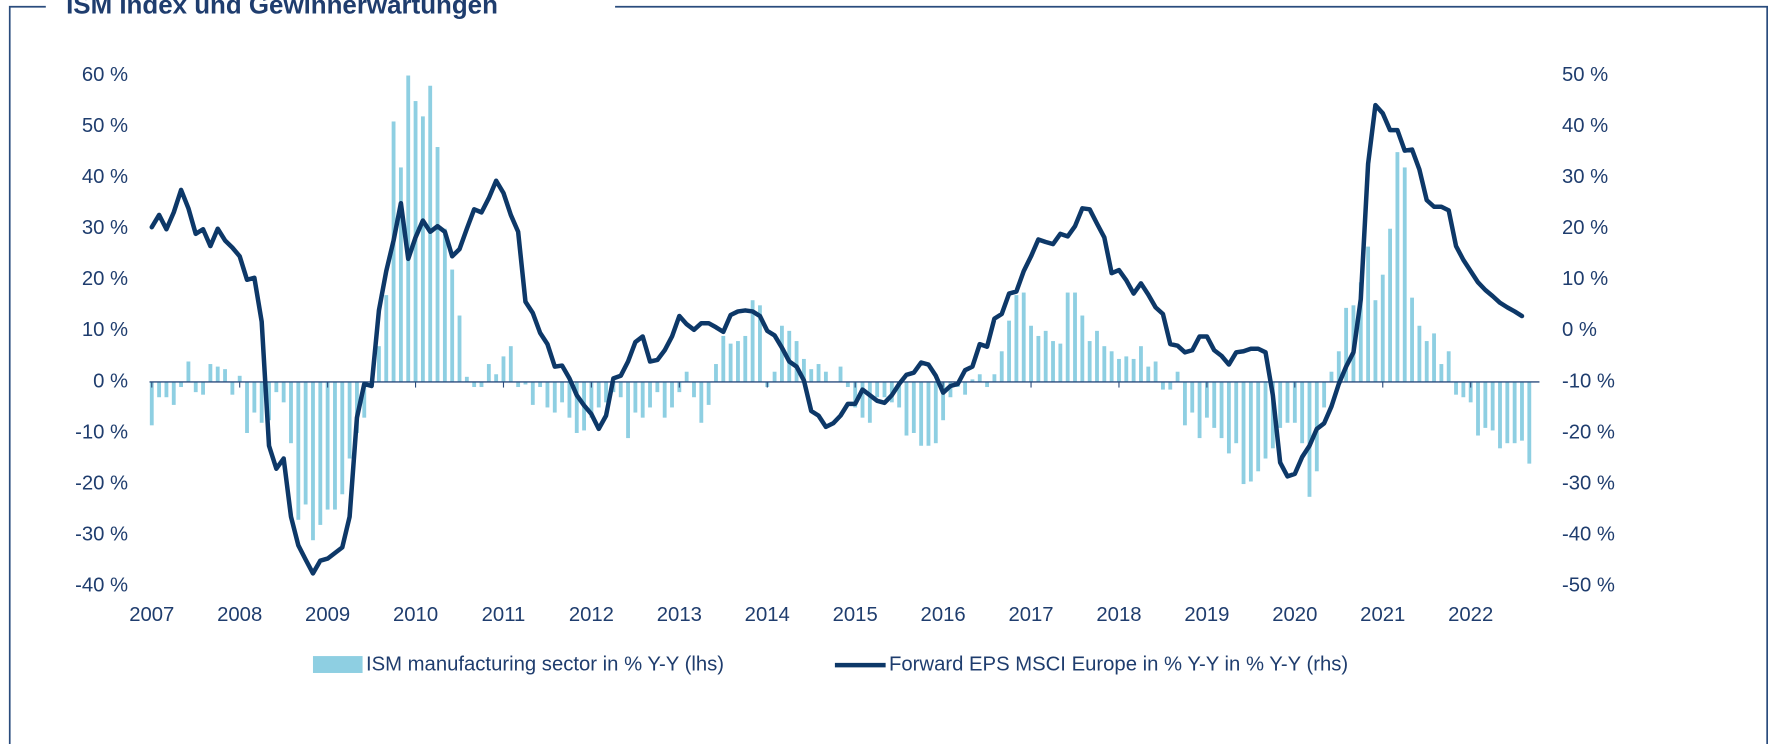 This screenshot has height=744, width=1769. What do you see at coordinates (110, 381) in the screenshot?
I see `y-tick-label: 0 %` at bounding box center [110, 381].